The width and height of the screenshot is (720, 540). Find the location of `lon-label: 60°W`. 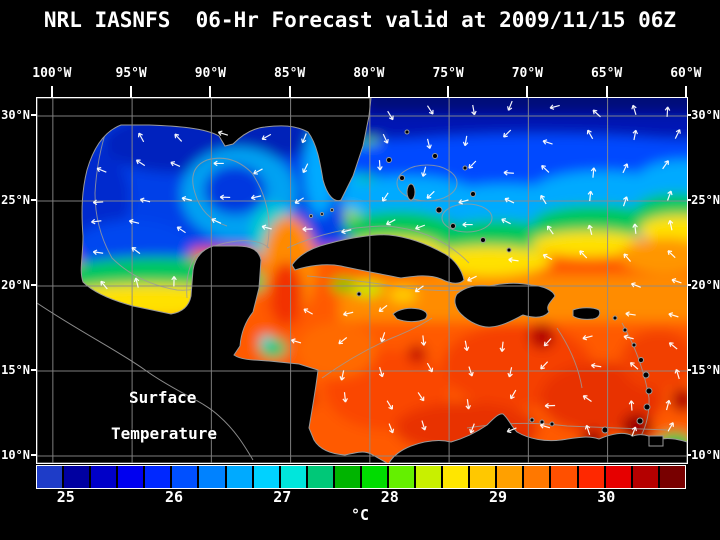

lon-label: 60°W is located at coordinates (686, 73).